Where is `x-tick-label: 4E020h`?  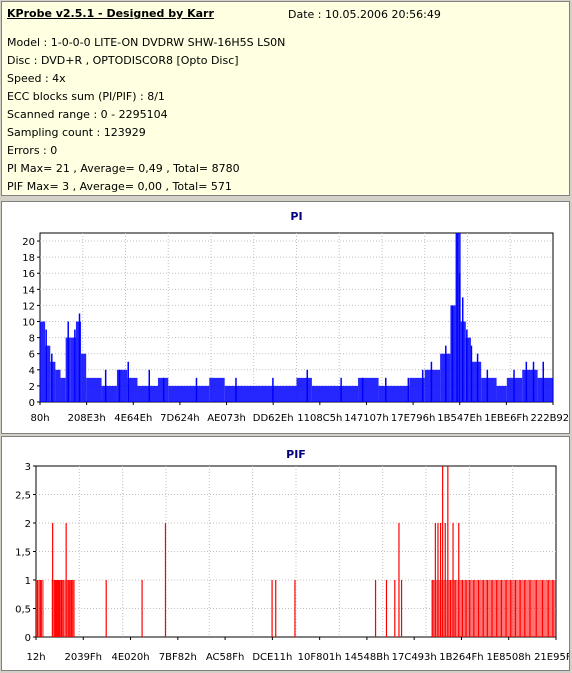 x-tick-label: 4E020h is located at coordinates (130, 657).